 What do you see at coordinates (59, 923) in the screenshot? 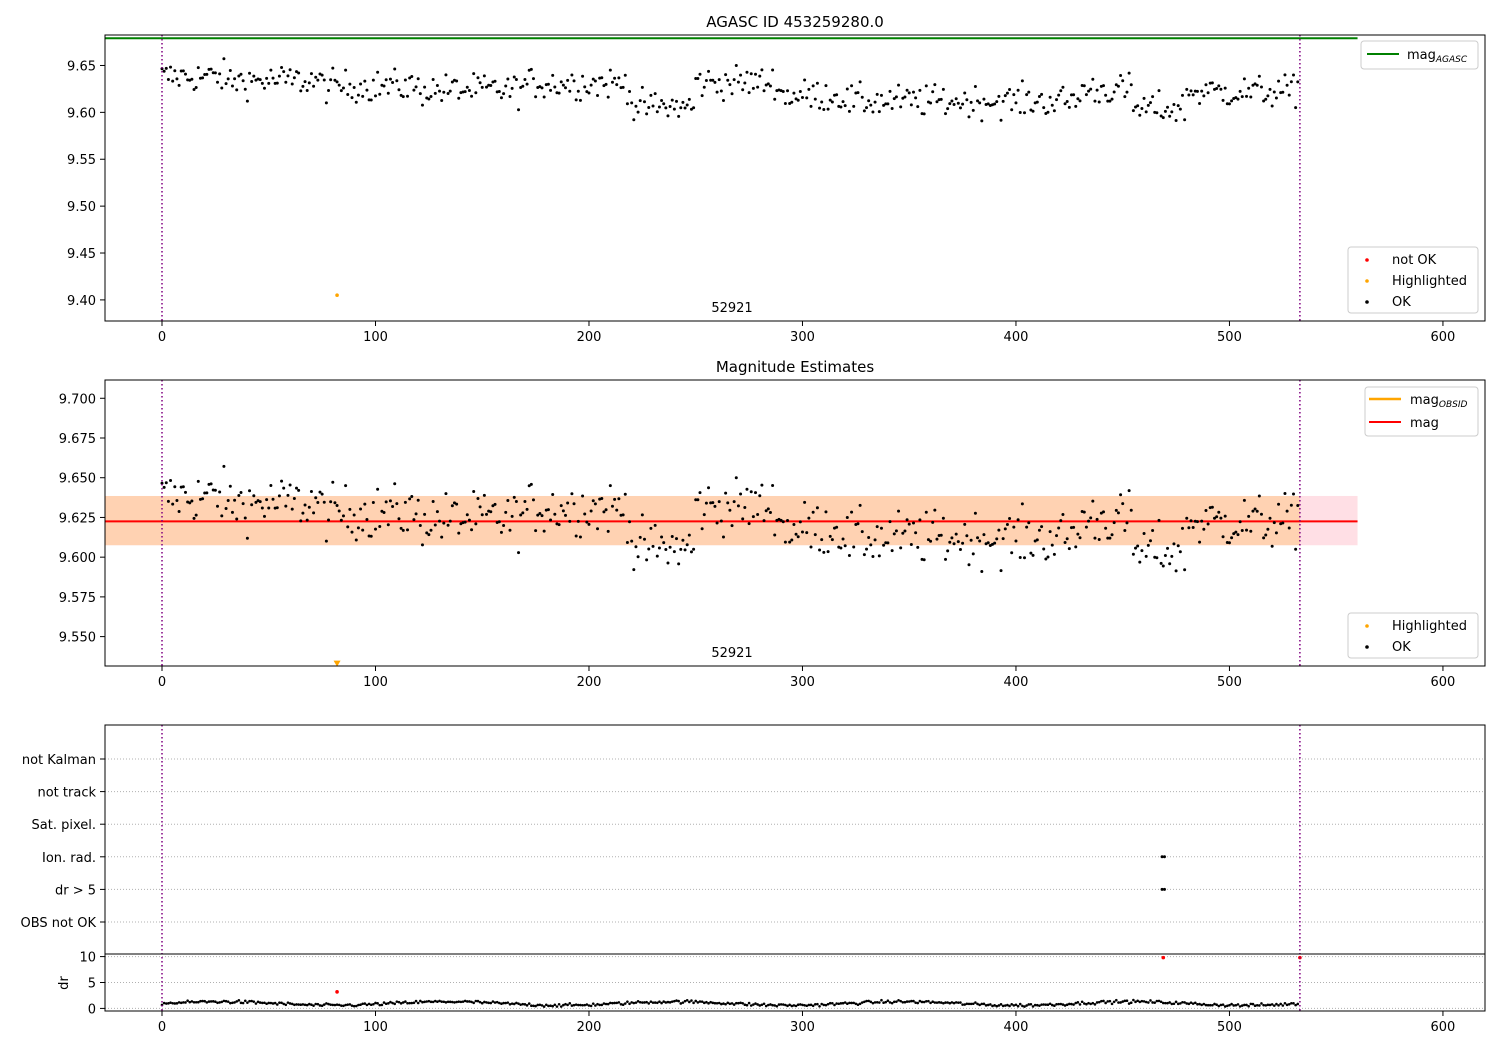
I see `flag-label: OBS not OK` at bounding box center [59, 923].